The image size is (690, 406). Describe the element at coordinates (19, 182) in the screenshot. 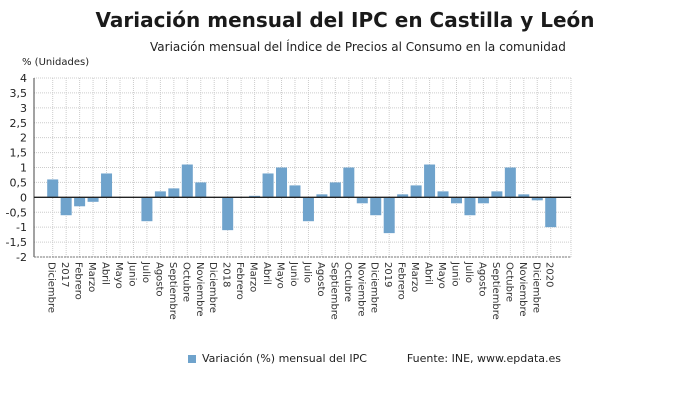

I see `y-tick-label: 0,5` at that location.